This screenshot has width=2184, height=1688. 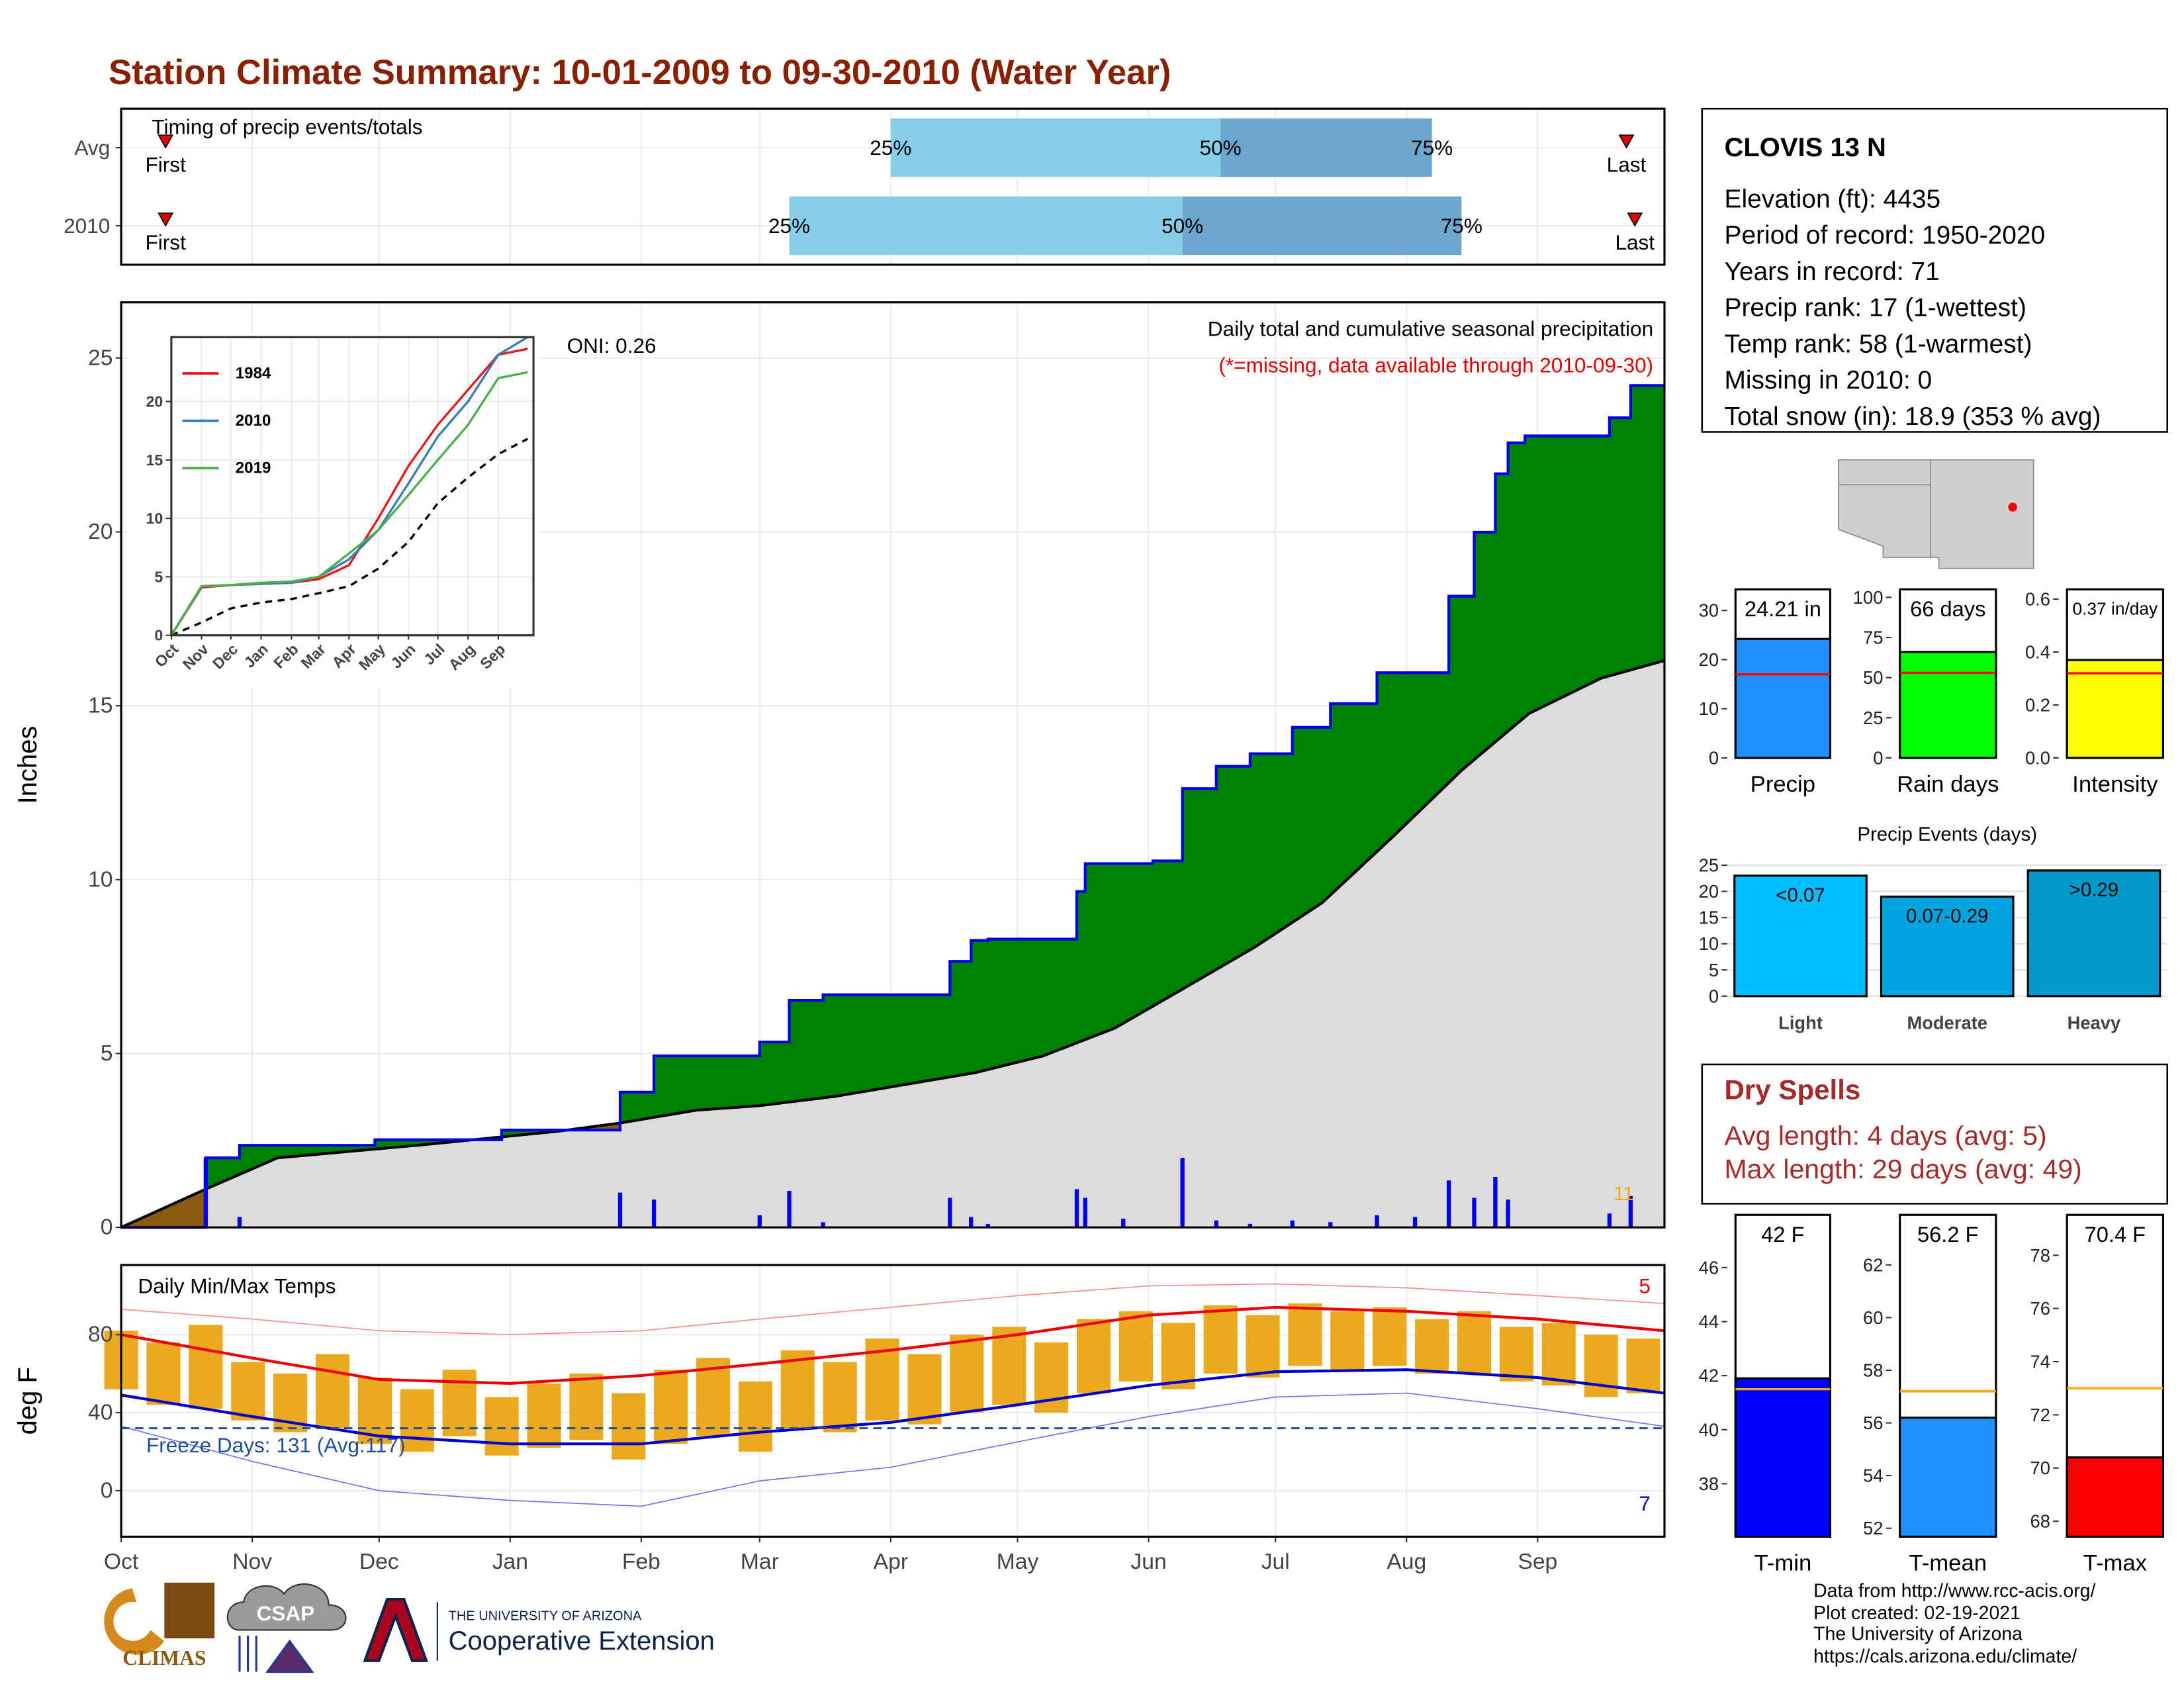 I want to click on map-border, so click(x=1885, y=508).